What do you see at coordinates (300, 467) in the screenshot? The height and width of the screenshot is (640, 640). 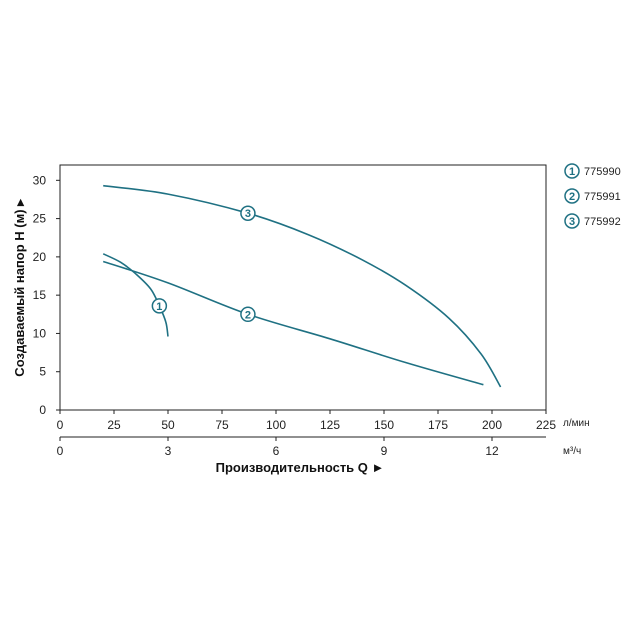 I see `x-axis-title: Производительность Q ►` at bounding box center [300, 467].